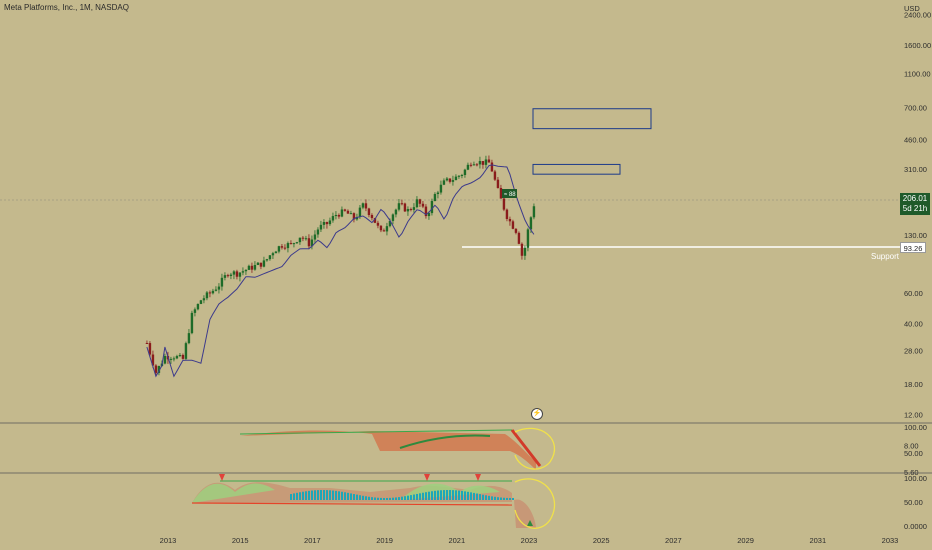  What do you see at coordinates (915, 478) in the screenshot?
I see `osc2-axis-label: 100.00` at bounding box center [915, 478].